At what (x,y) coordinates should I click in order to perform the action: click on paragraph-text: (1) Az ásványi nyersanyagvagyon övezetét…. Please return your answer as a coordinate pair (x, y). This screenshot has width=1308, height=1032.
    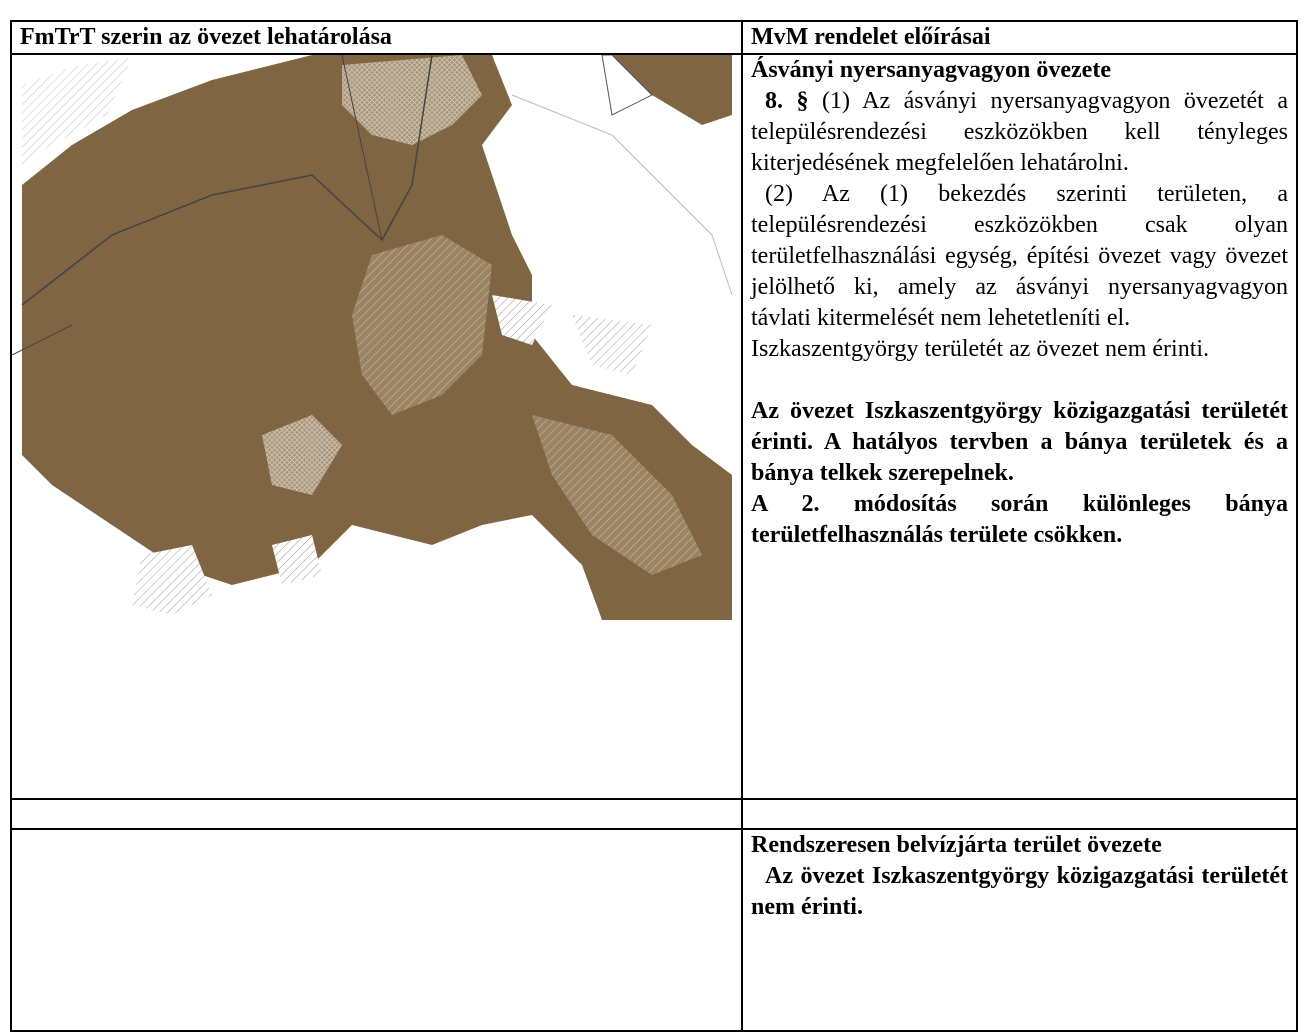
    Looking at the image, I should click on (1019, 132).